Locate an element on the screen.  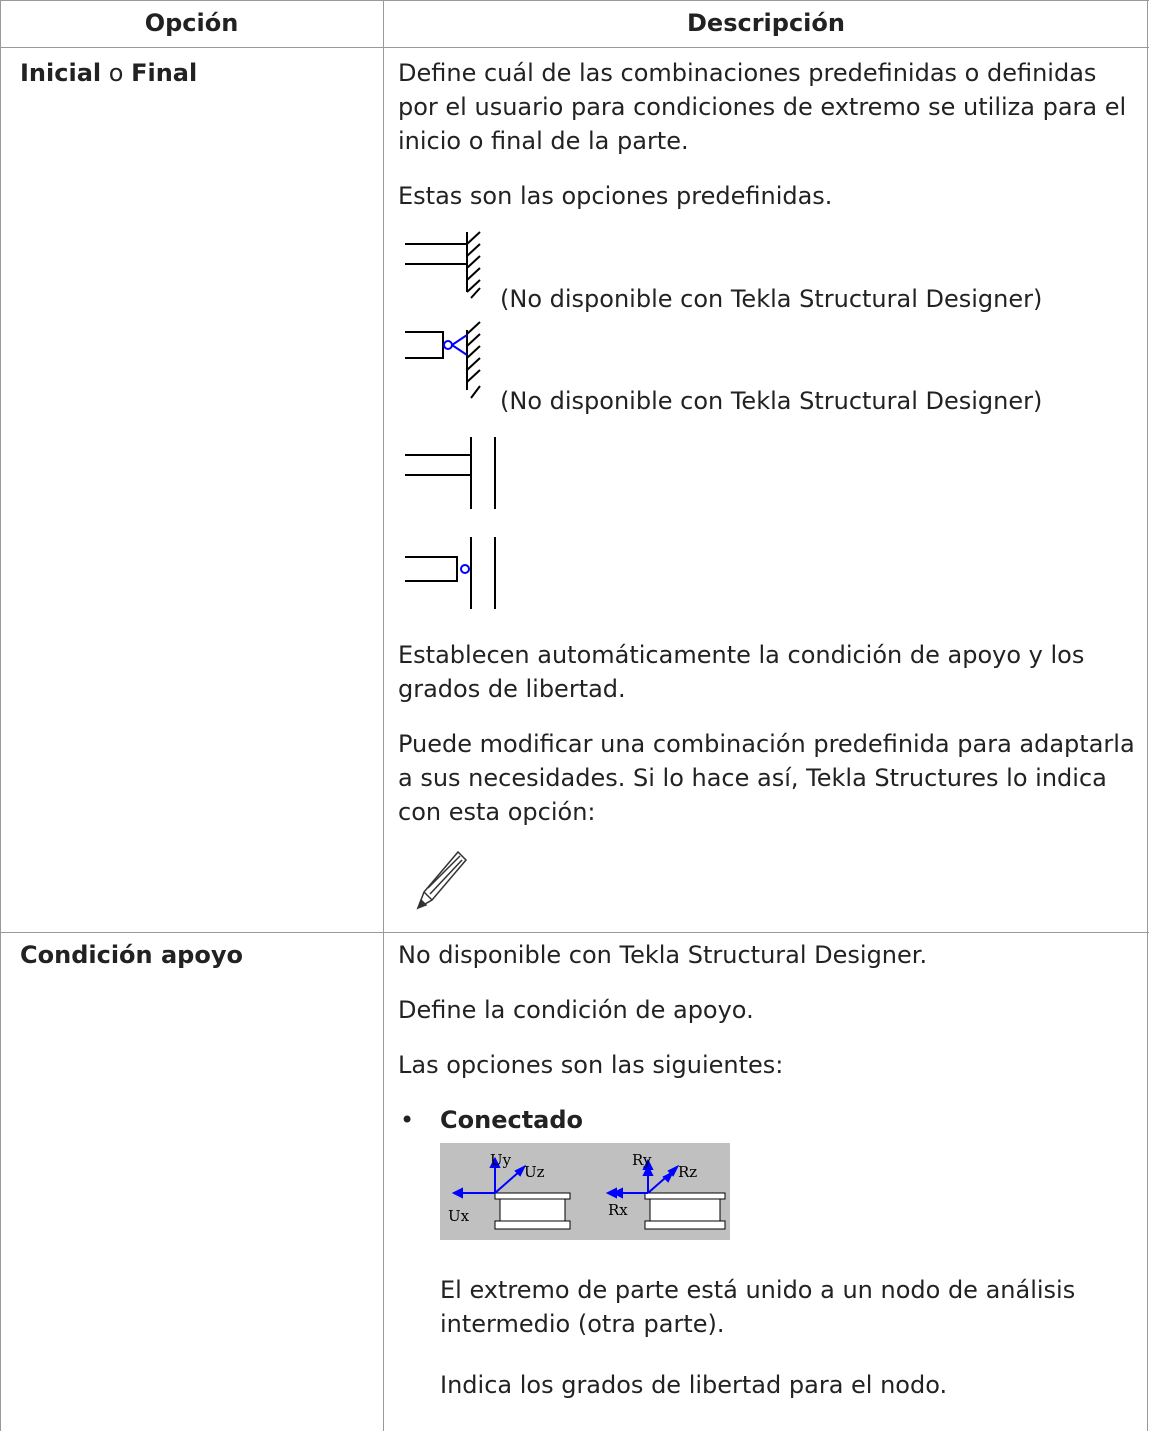
figure-label: Uy is located at coordinates (501, 1160).